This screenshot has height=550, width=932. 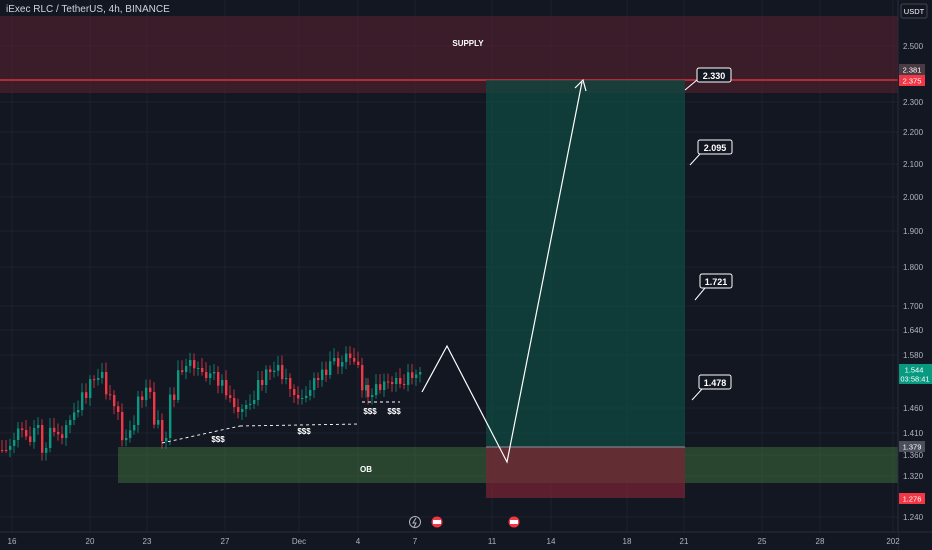 I want to click on price-axis-label: 2.000, so click(x=913, y=197).